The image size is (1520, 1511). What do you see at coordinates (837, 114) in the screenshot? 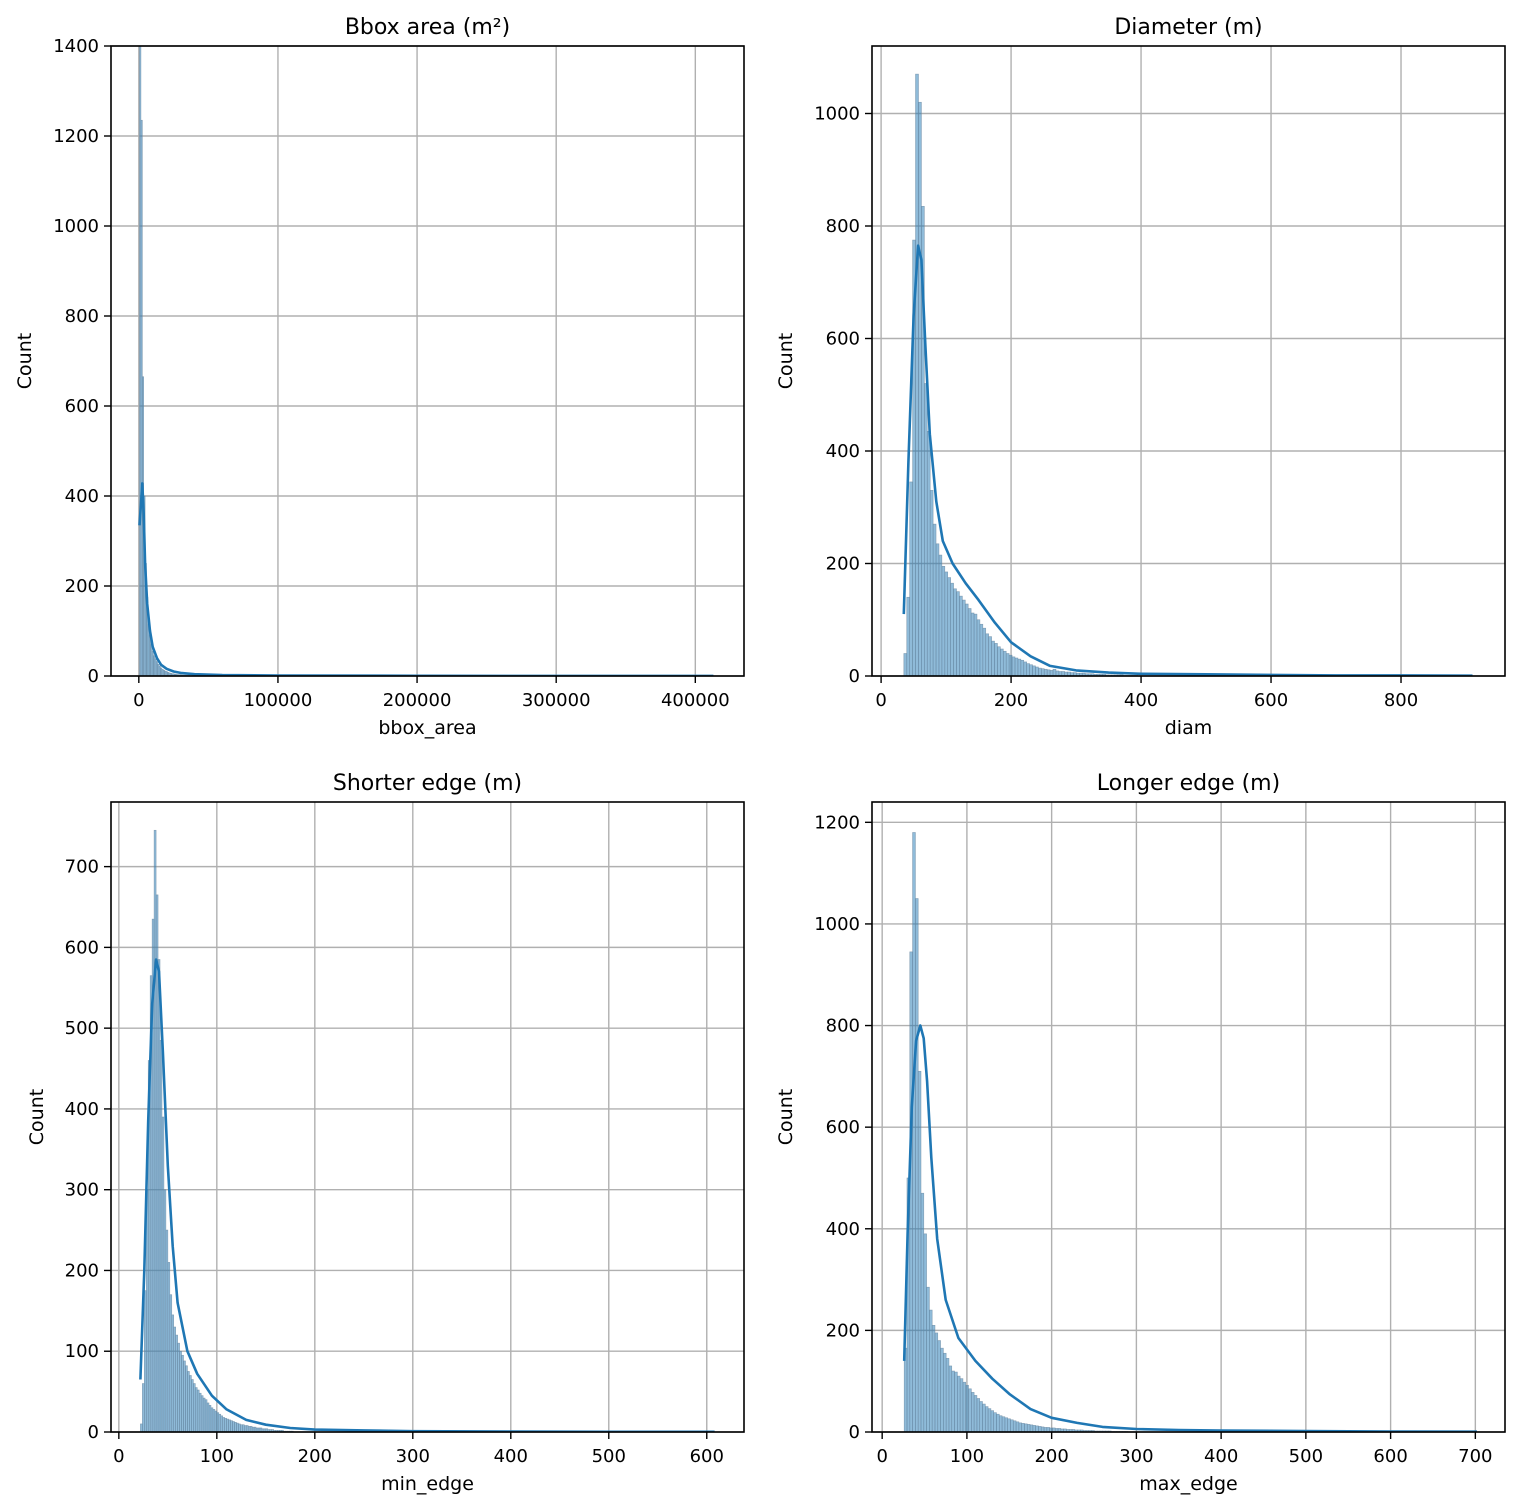
I see `y-tick-label: 1000` at bounding box center [837, 114].